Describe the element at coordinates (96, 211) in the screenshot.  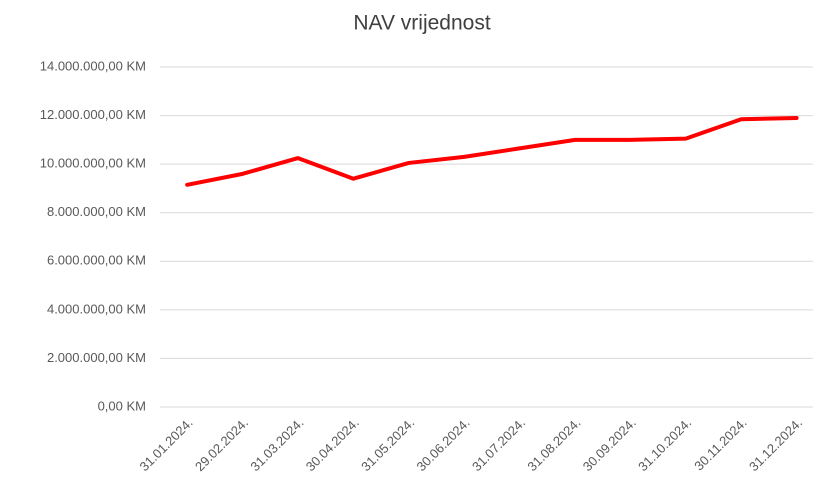
I see `y-tick-label: 8.000.000,00 KM` at that location.